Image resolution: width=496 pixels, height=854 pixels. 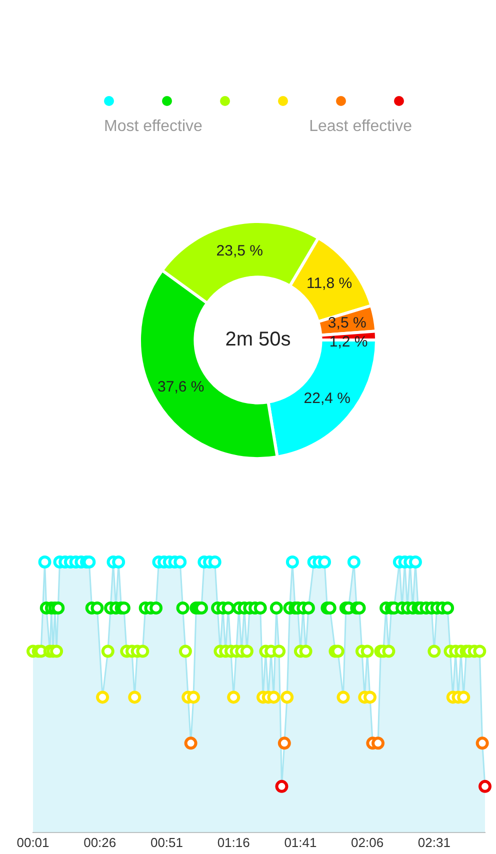 I want to click on x-tick-label: 00:51, so click(x=166, y=842).